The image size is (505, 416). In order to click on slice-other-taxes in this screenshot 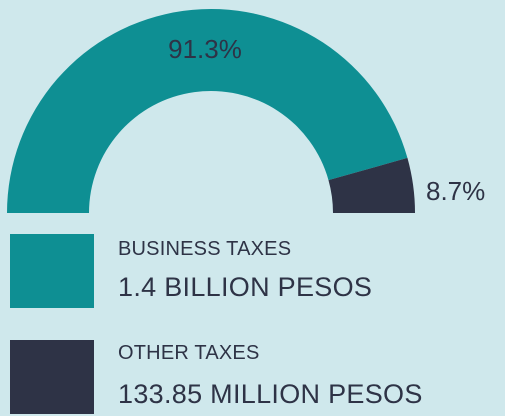, I will do `click(371, 185)`.